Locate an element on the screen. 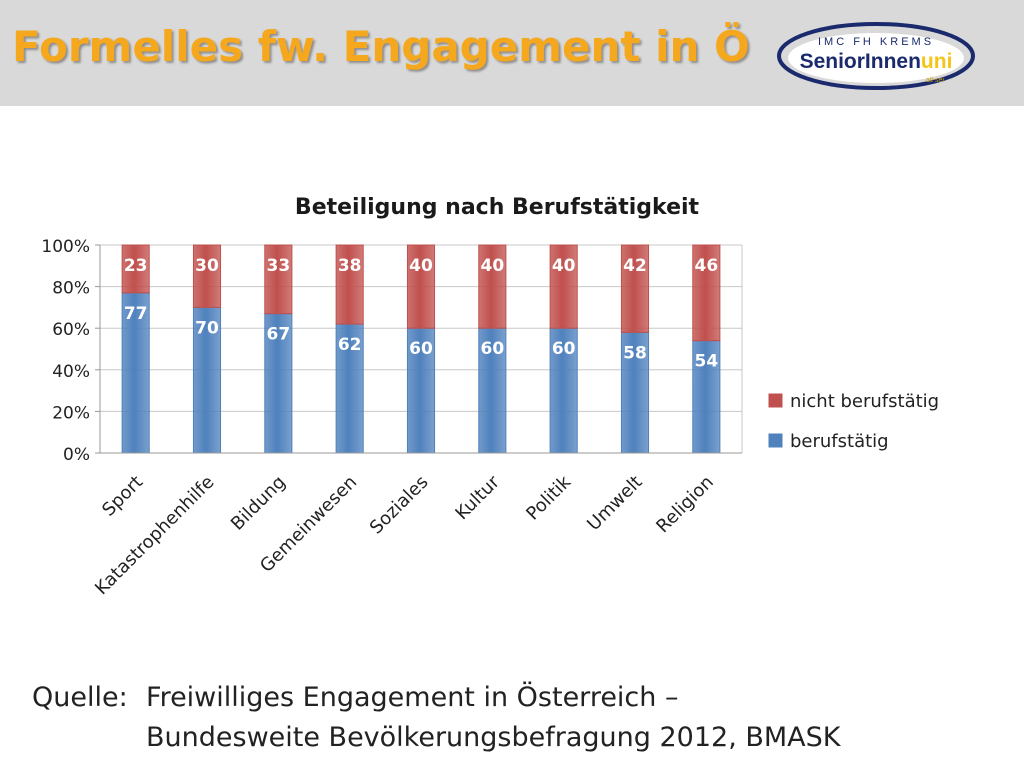 This screenshot has width=1024, height=768. x-tick-label: Politik is located at coordinates (548, 497).